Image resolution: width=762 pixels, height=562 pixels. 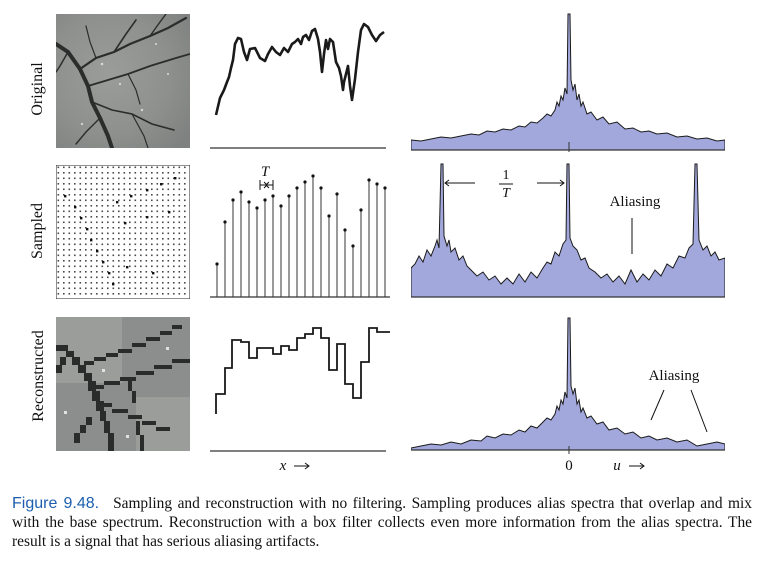 What do you see at coordinates (283, 466) in the screenshot?
I see `x-axis-label: x` at bounding box center [283, 466].